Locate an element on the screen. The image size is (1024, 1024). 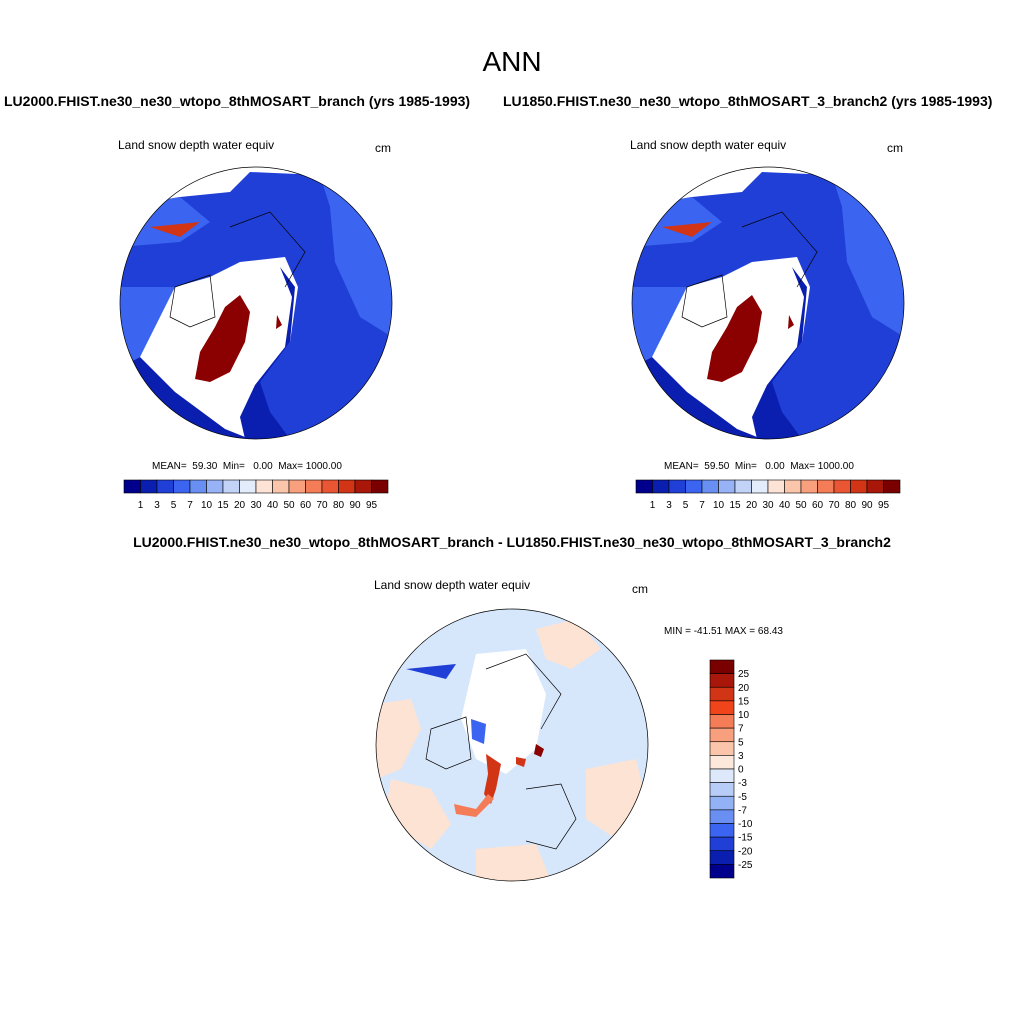
panel-b-colorbar-tick-label: 1 is located at coordinates (653, 505).